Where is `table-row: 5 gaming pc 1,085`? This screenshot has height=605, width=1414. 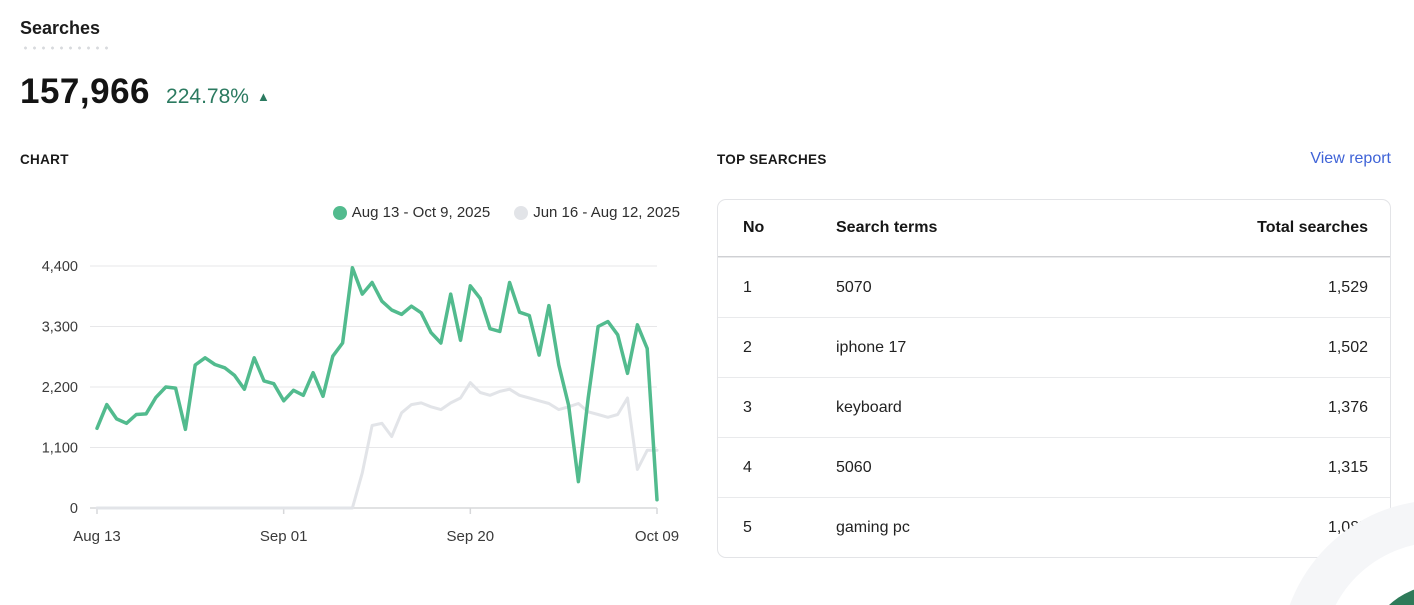 table-row: 5 gaming pc 1,085 is located at coordinates (1054, 527).